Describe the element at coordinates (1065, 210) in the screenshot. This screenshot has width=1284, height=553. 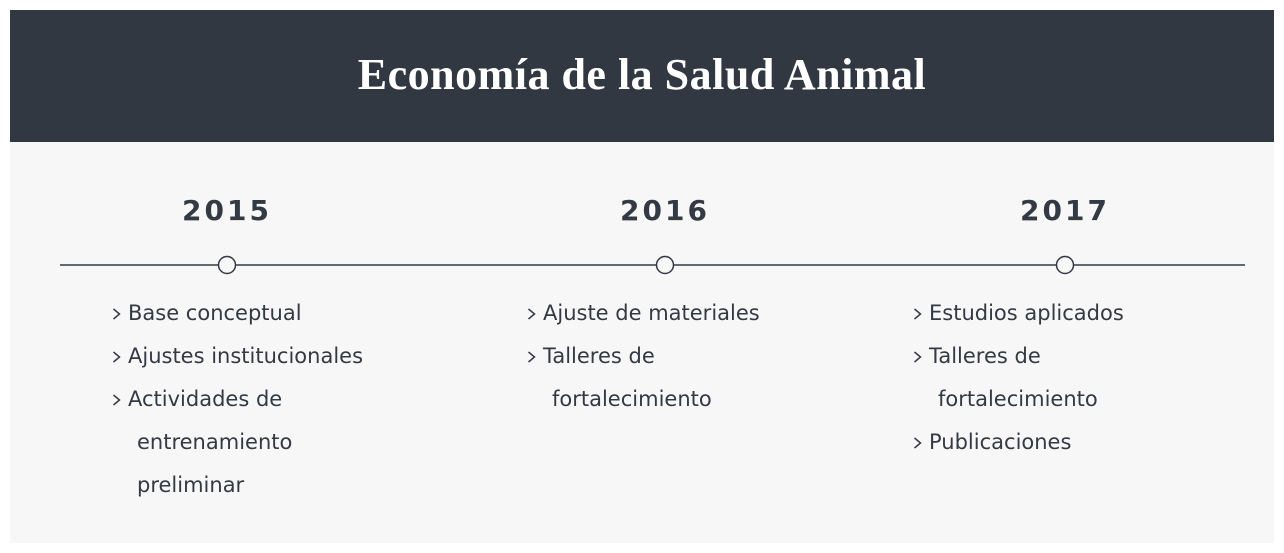
I see `year: 2017` at that location.